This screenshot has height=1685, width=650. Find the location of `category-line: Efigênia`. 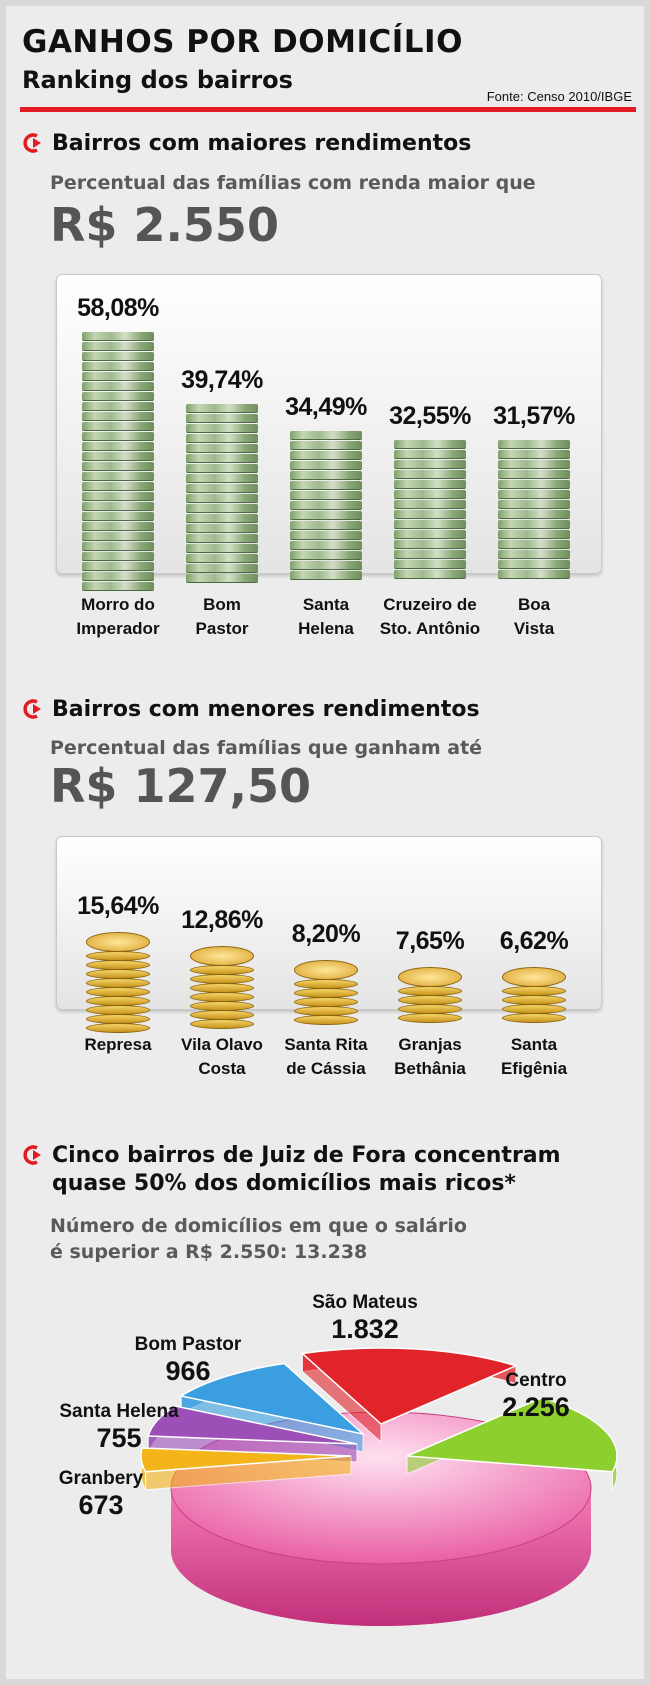

category-line: Efigênia is located at coordinates (534, 1068).